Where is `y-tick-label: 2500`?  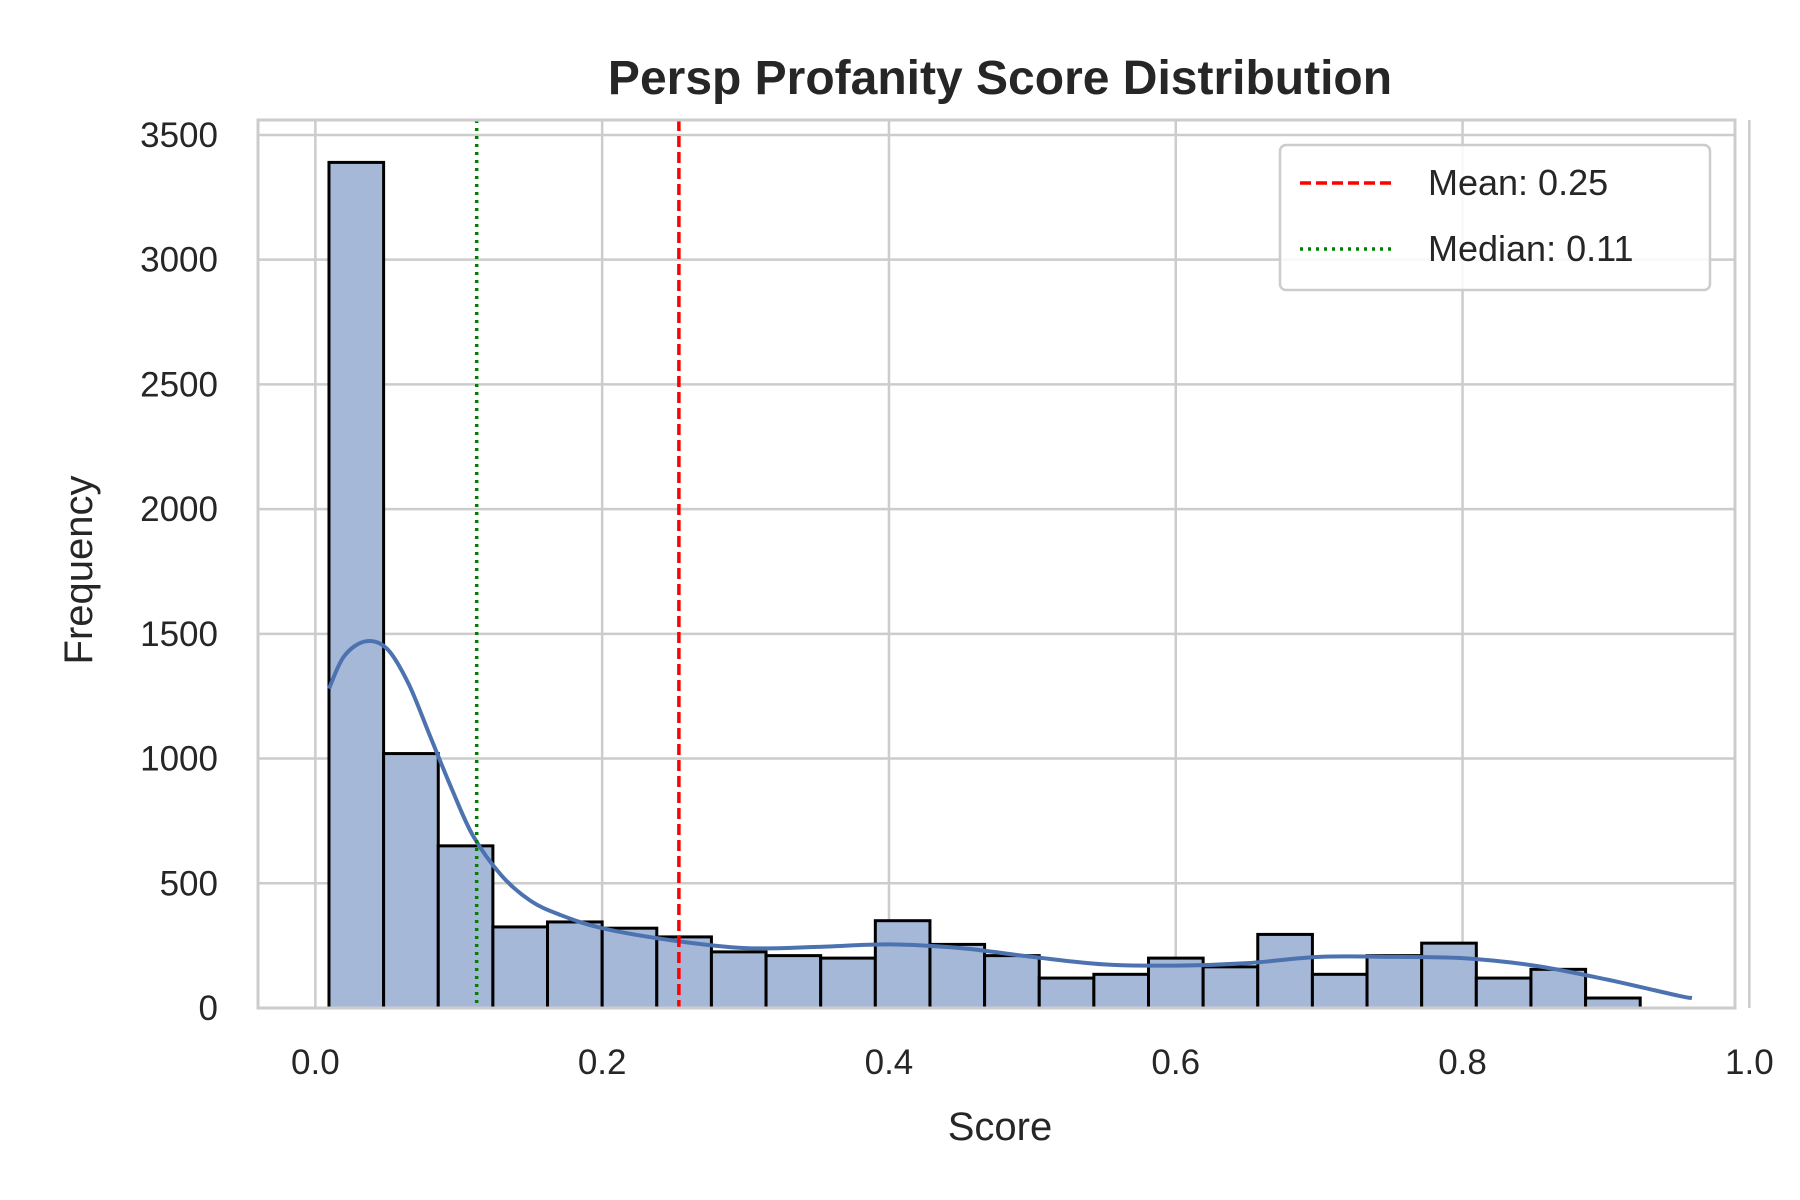
y-tick-label: 2500 is located at coordinates (179, 384).